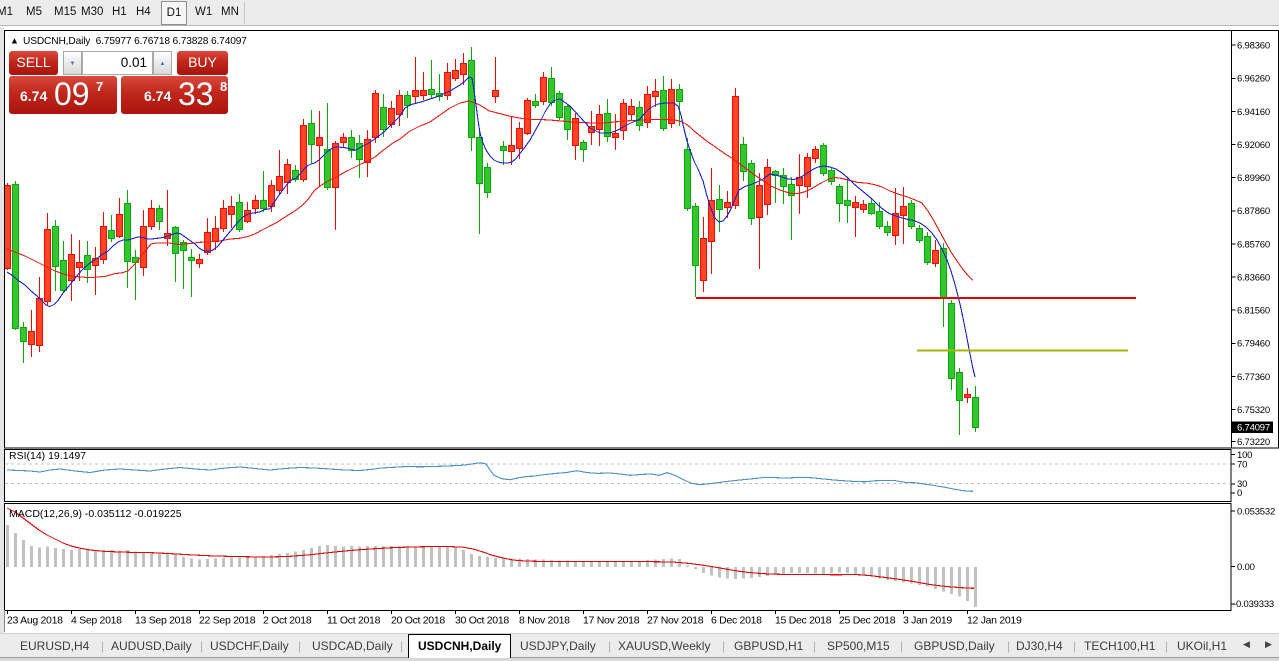 This screenshot has height=661, width=1279. What do you see at coordinates (35, 621) in the screenshot?
I see `svg-text: 23 Aug 2018` at bounding box center [35, 621].